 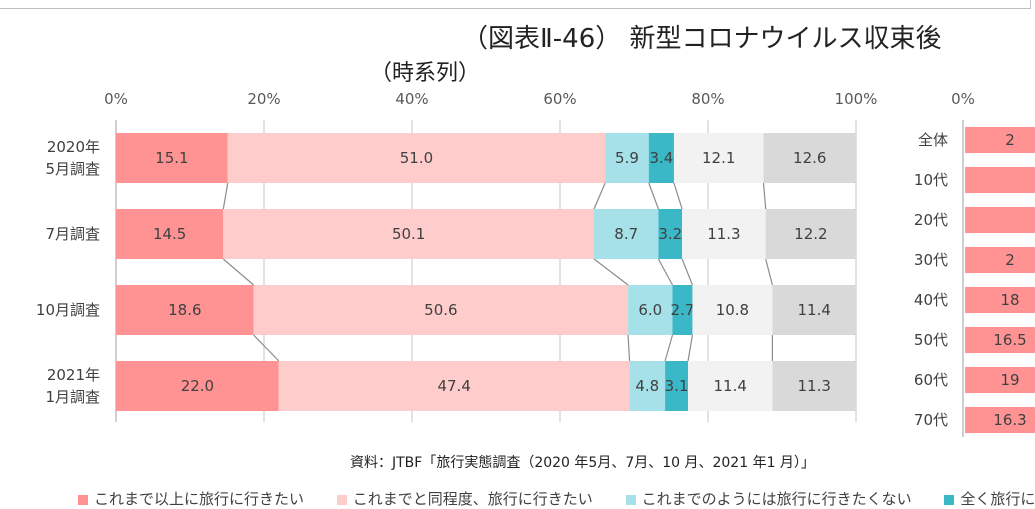 What do you see at coordinates (72, 397) in the screenshot?
I see `category-label: 1月調査` at bounding box center [72, 397].